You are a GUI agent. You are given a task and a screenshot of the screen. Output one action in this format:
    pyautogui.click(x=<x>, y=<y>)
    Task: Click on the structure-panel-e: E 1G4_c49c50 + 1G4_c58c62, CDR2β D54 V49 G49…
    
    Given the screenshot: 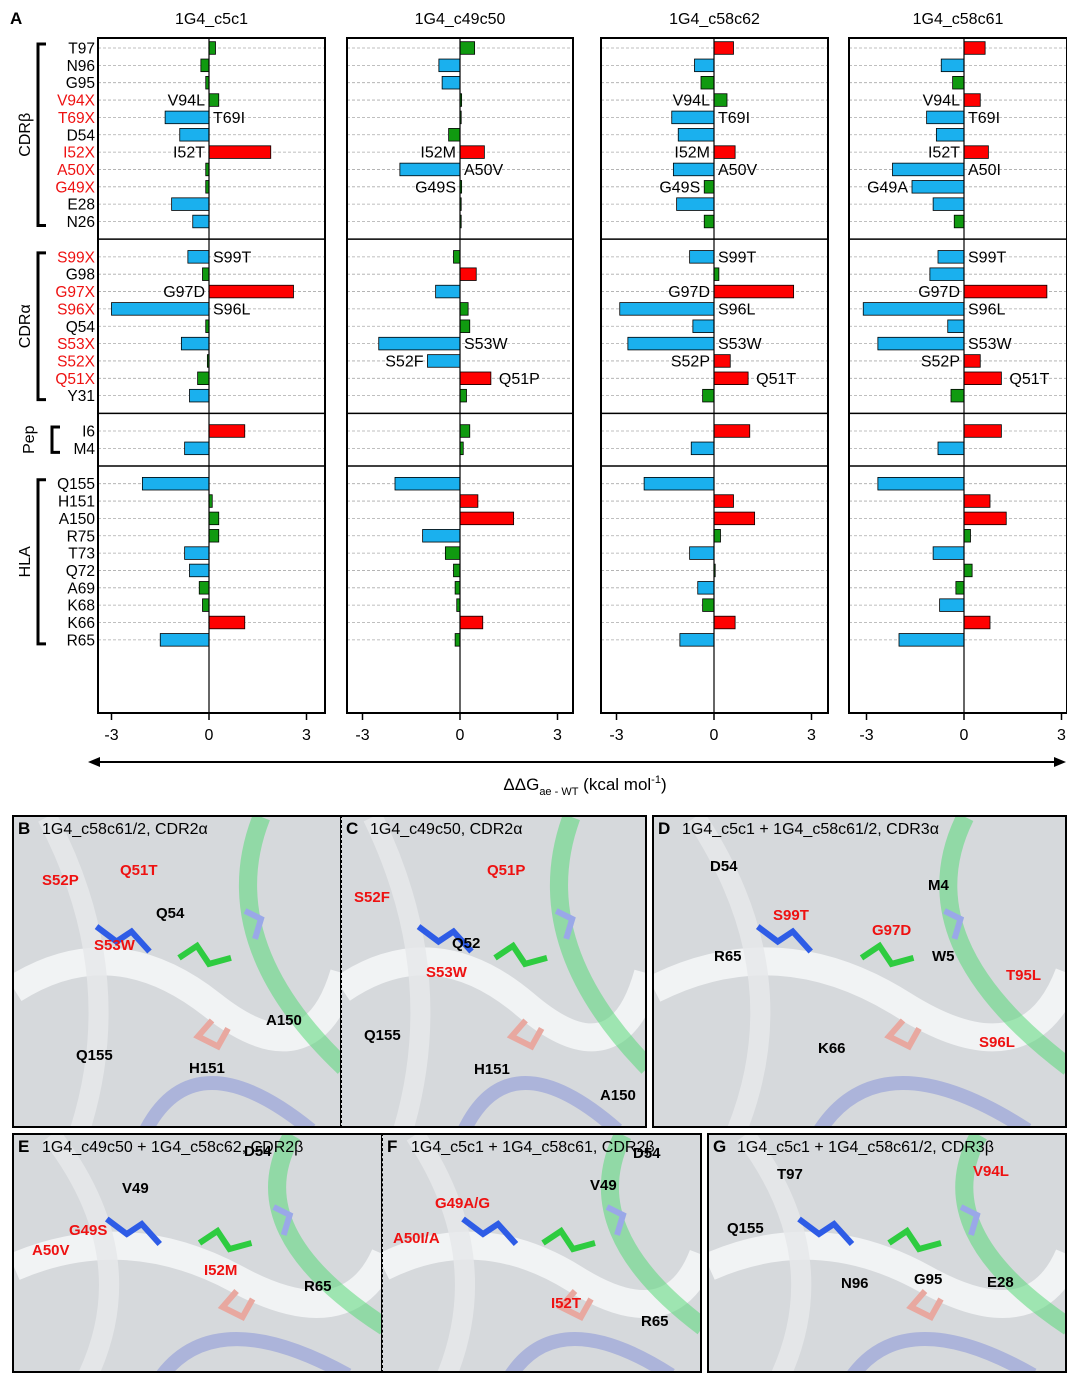 What is the action you would take?
    pyautogui.click(x=197, y=1253)
    